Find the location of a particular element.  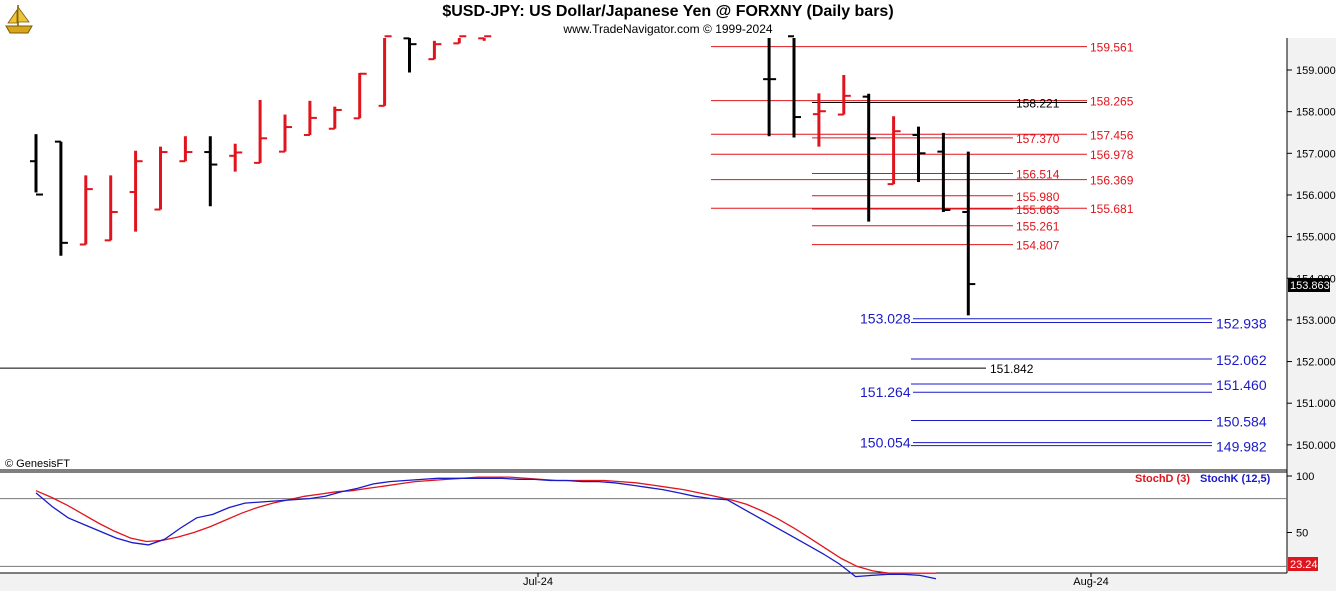

price-tick-label: 156.000 is located at coordinates (1316, 196).